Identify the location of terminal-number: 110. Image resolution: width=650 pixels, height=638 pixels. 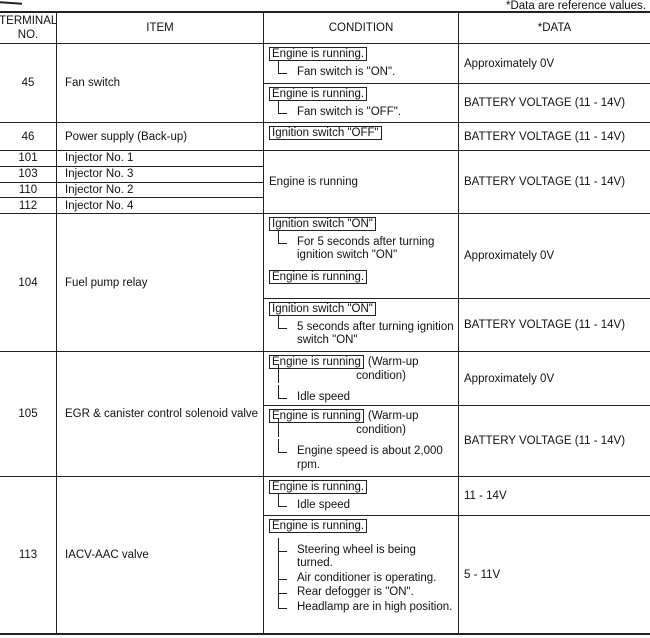
(28, 190).